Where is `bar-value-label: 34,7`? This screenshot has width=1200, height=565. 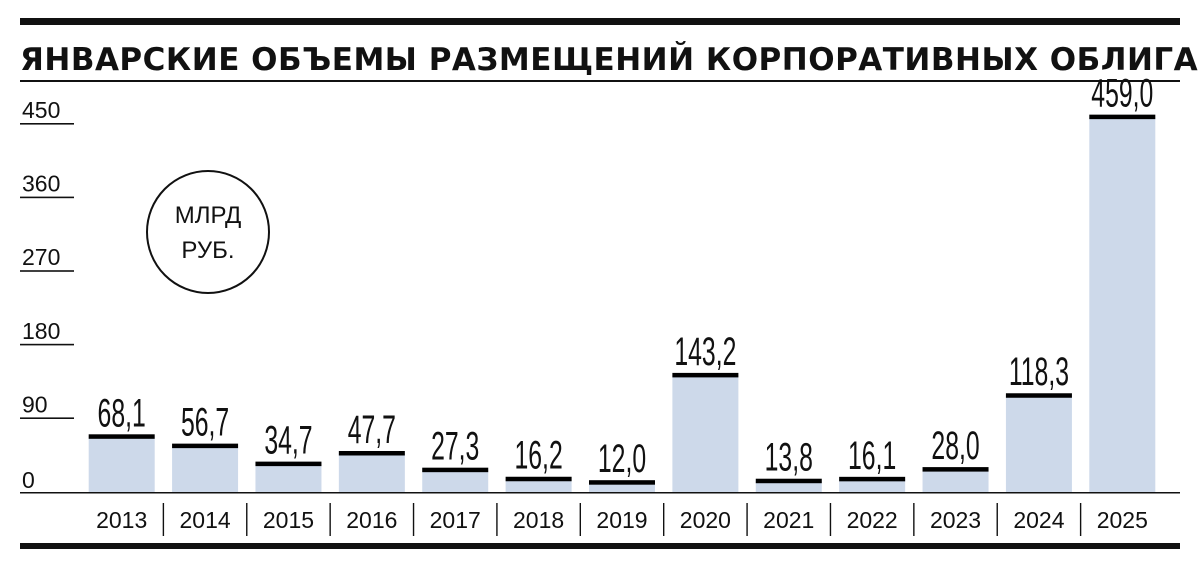 bar-value-label: 34,7 is located at coordinates (288, 441).